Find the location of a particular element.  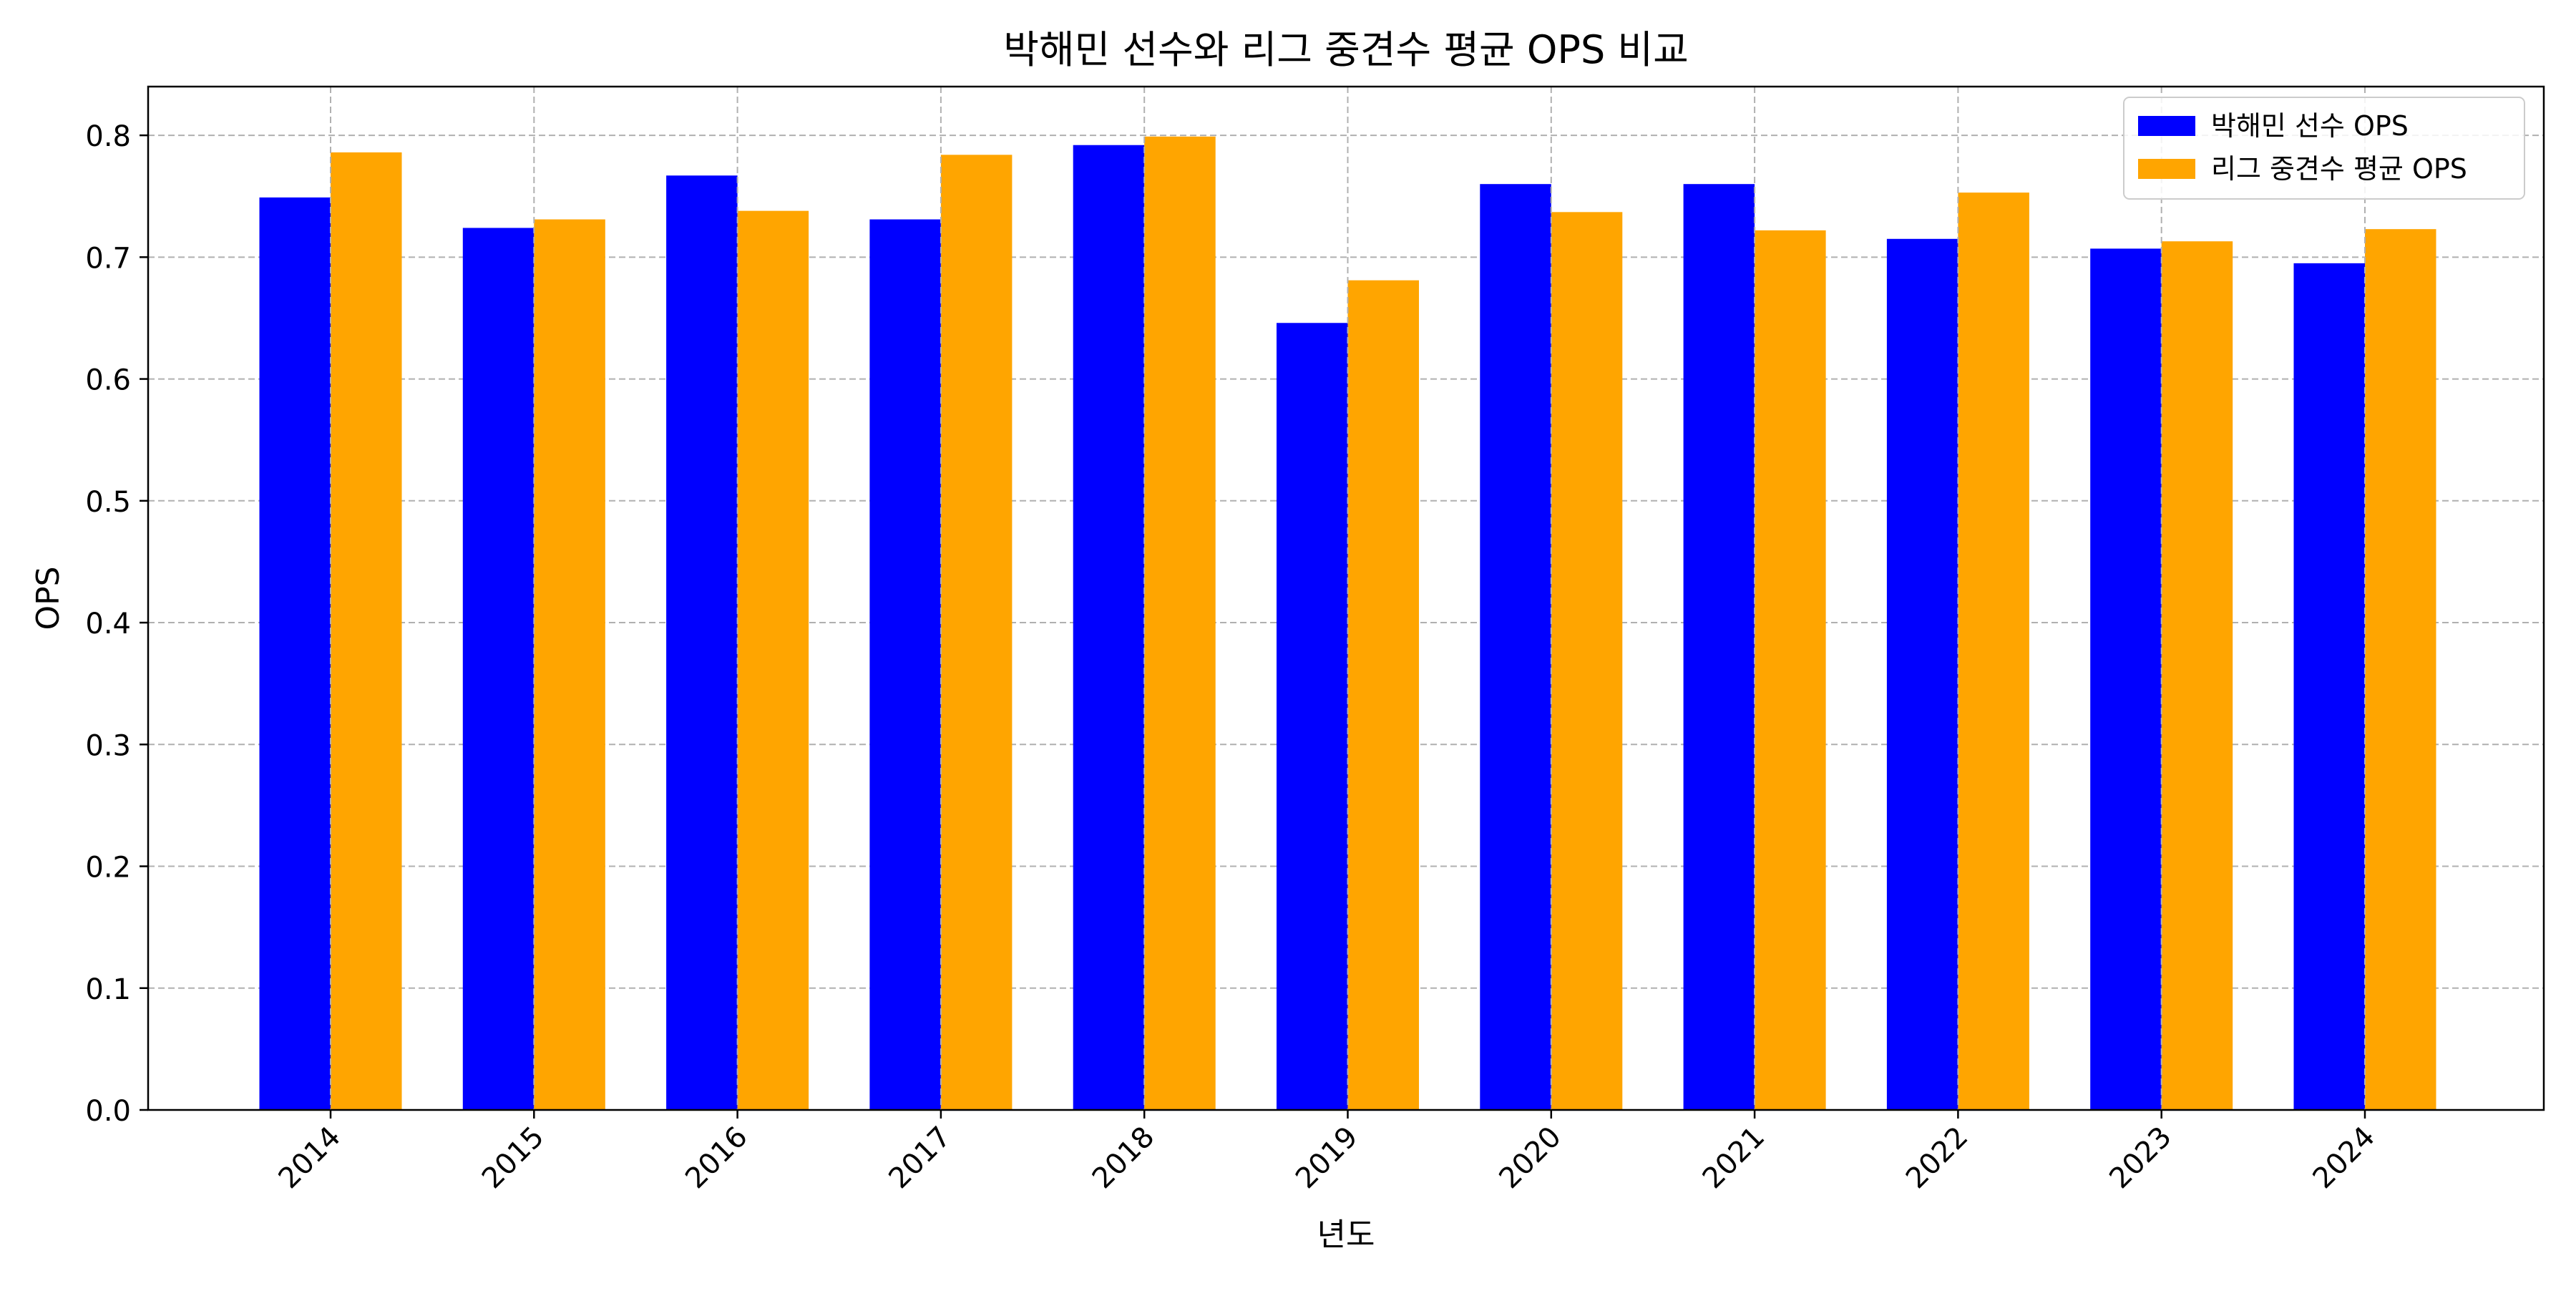

y-tick-label: 0.2 is located at coordinates (108, 868).